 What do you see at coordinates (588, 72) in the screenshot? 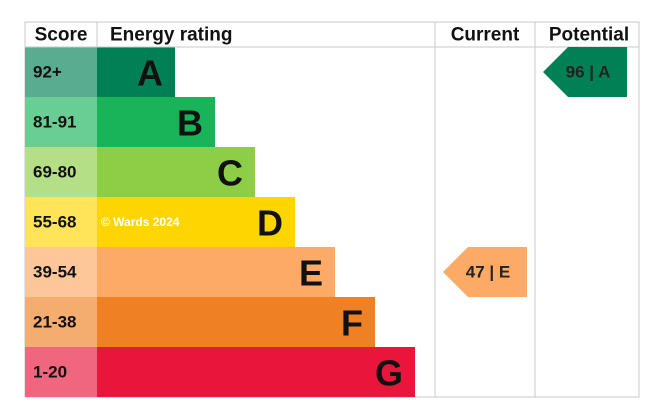
I see `potential-label: 96 | A` at bounding box center [588, 72].